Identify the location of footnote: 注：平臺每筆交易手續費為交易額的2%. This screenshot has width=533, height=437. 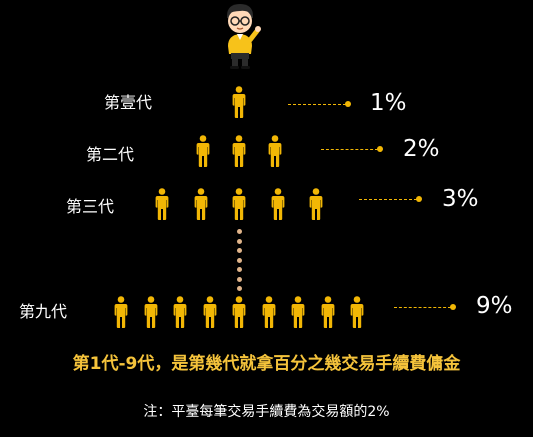
(266, 412).